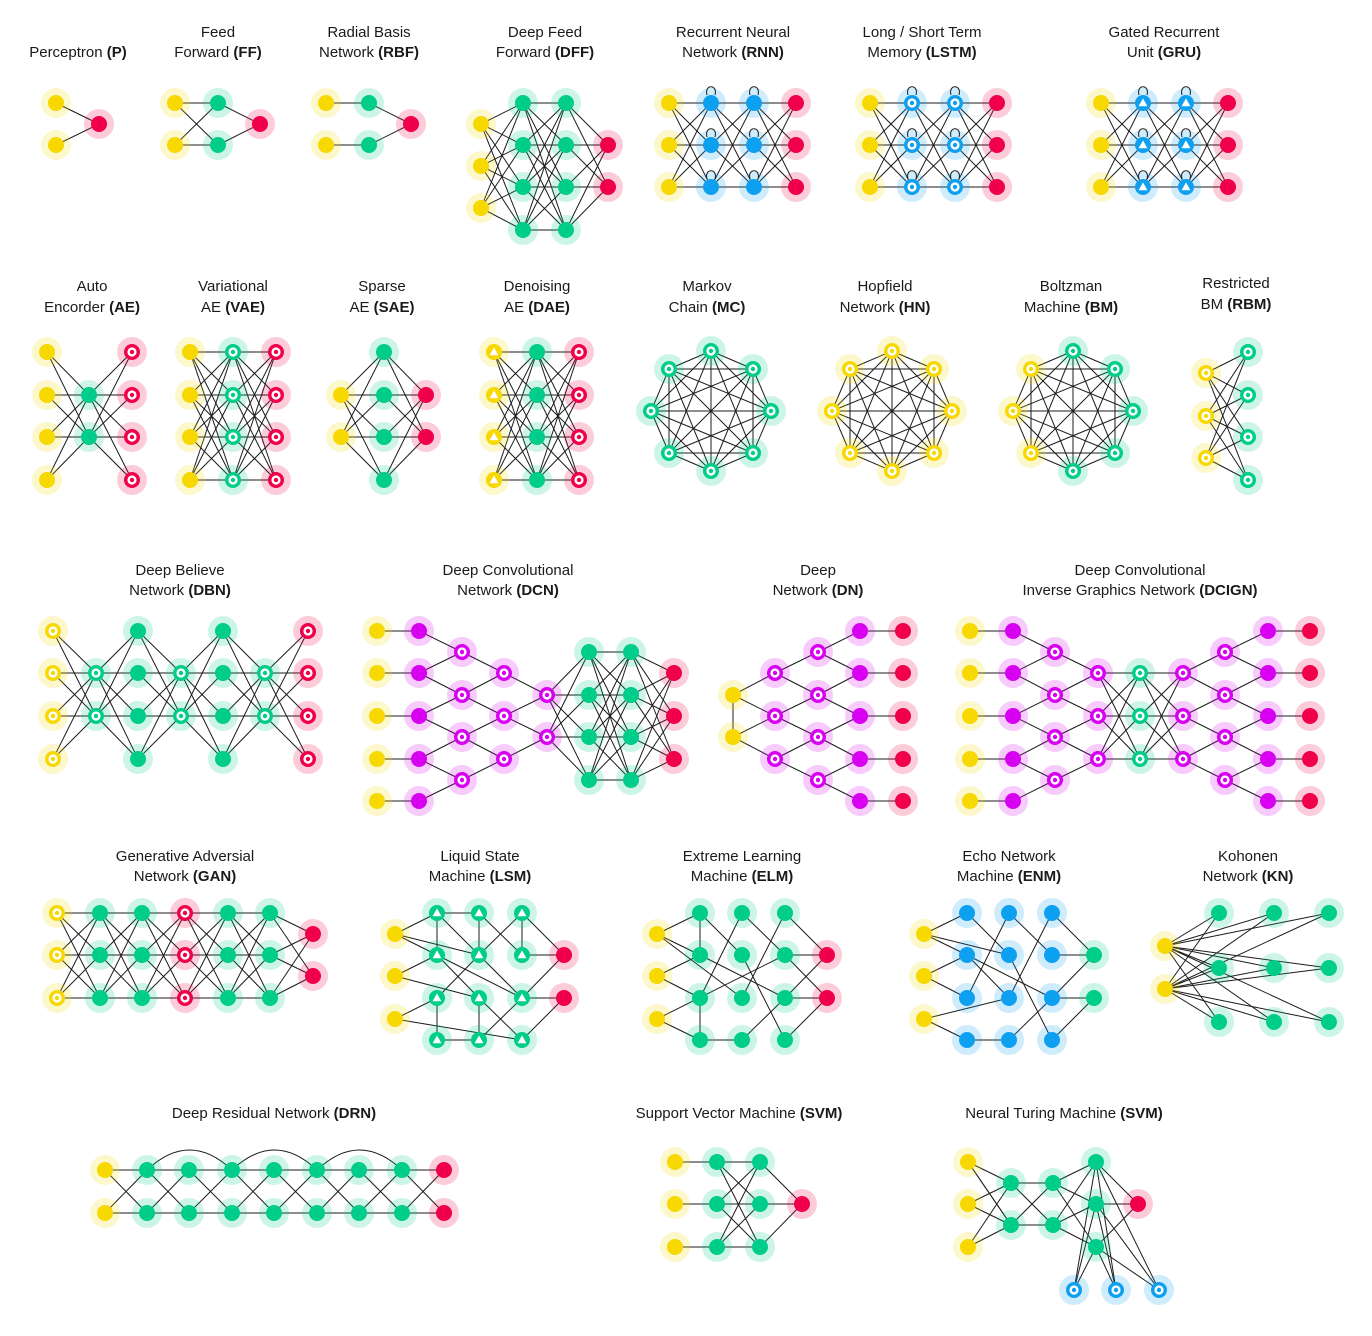  What do you see at coordinates (537, 307) in the screenshot?
I see `dae-label-line-2: AE (DAE)` at bounding box center [537, 307].